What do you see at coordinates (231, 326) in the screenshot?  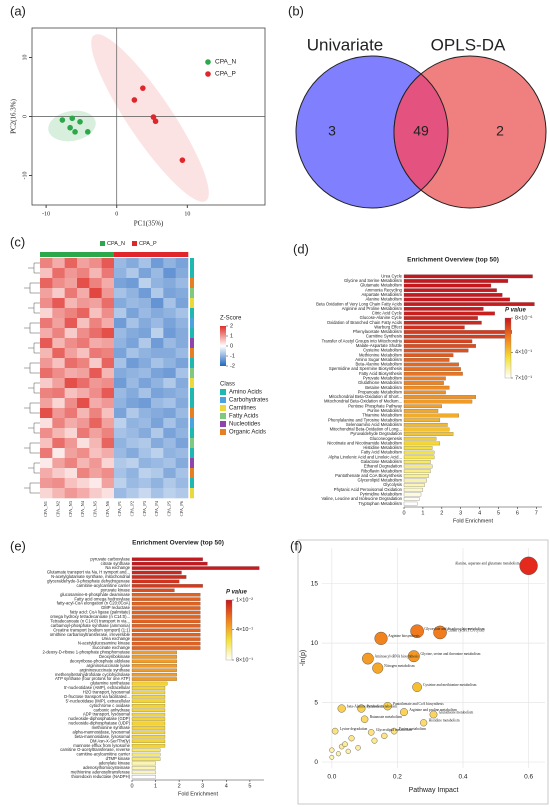 I see `scale-tick-label: 2` at bounding box center [231, 326].